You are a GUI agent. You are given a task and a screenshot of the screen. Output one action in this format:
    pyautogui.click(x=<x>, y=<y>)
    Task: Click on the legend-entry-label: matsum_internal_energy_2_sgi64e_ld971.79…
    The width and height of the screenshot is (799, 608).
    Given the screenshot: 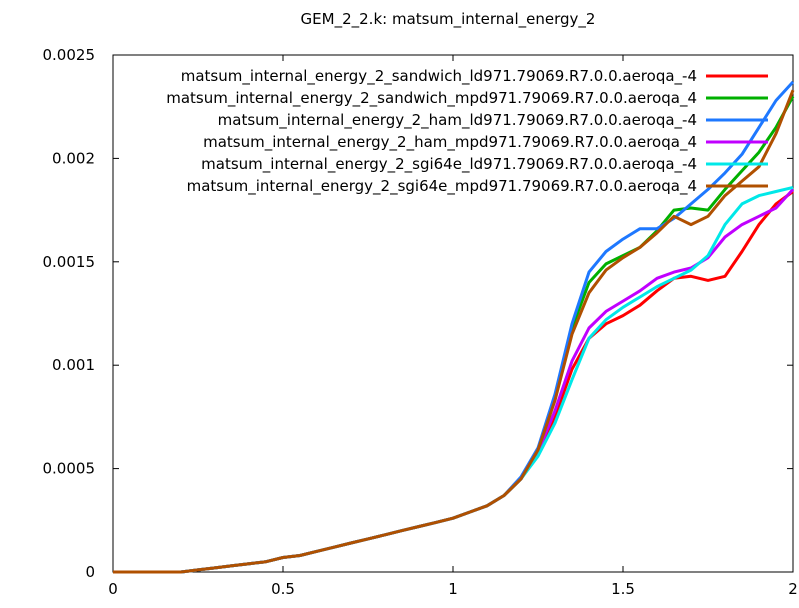 What is the action you would take?
    pyautogui.click(x=449, y=164)
    